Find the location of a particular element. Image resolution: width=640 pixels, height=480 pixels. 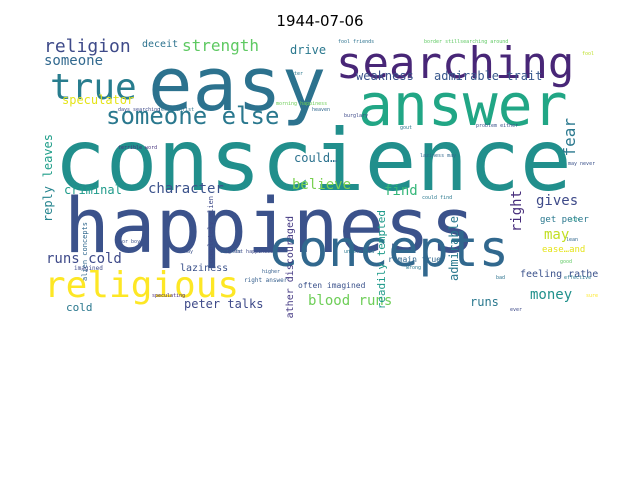

word-right: right is located at coordinates (517, 211).